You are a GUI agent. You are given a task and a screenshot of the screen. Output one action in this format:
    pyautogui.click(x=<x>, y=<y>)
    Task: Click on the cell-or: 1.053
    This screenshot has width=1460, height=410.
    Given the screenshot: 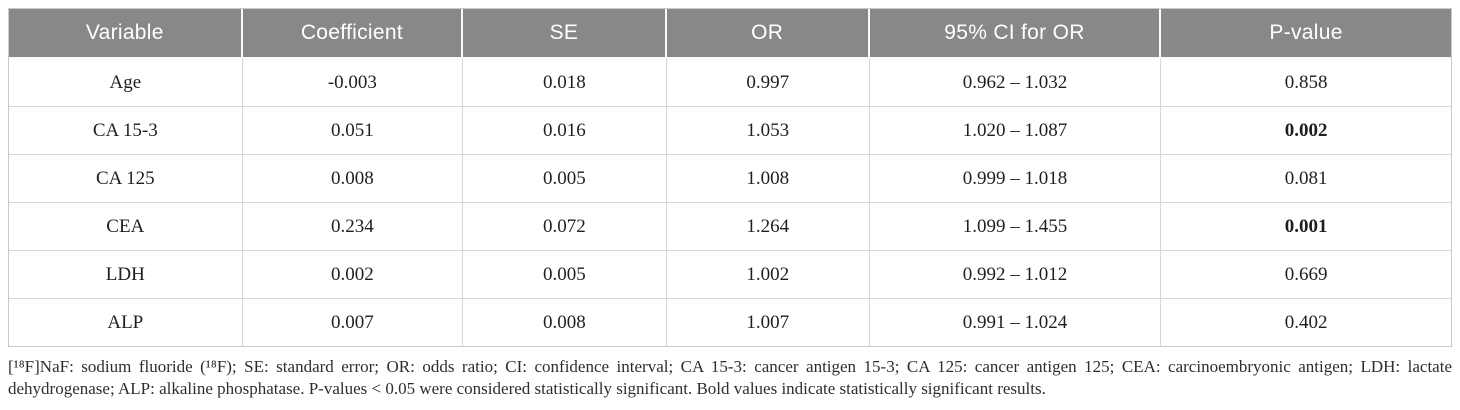 What is the action you would take?
    pyautogui.click(x=768, y=130)
    